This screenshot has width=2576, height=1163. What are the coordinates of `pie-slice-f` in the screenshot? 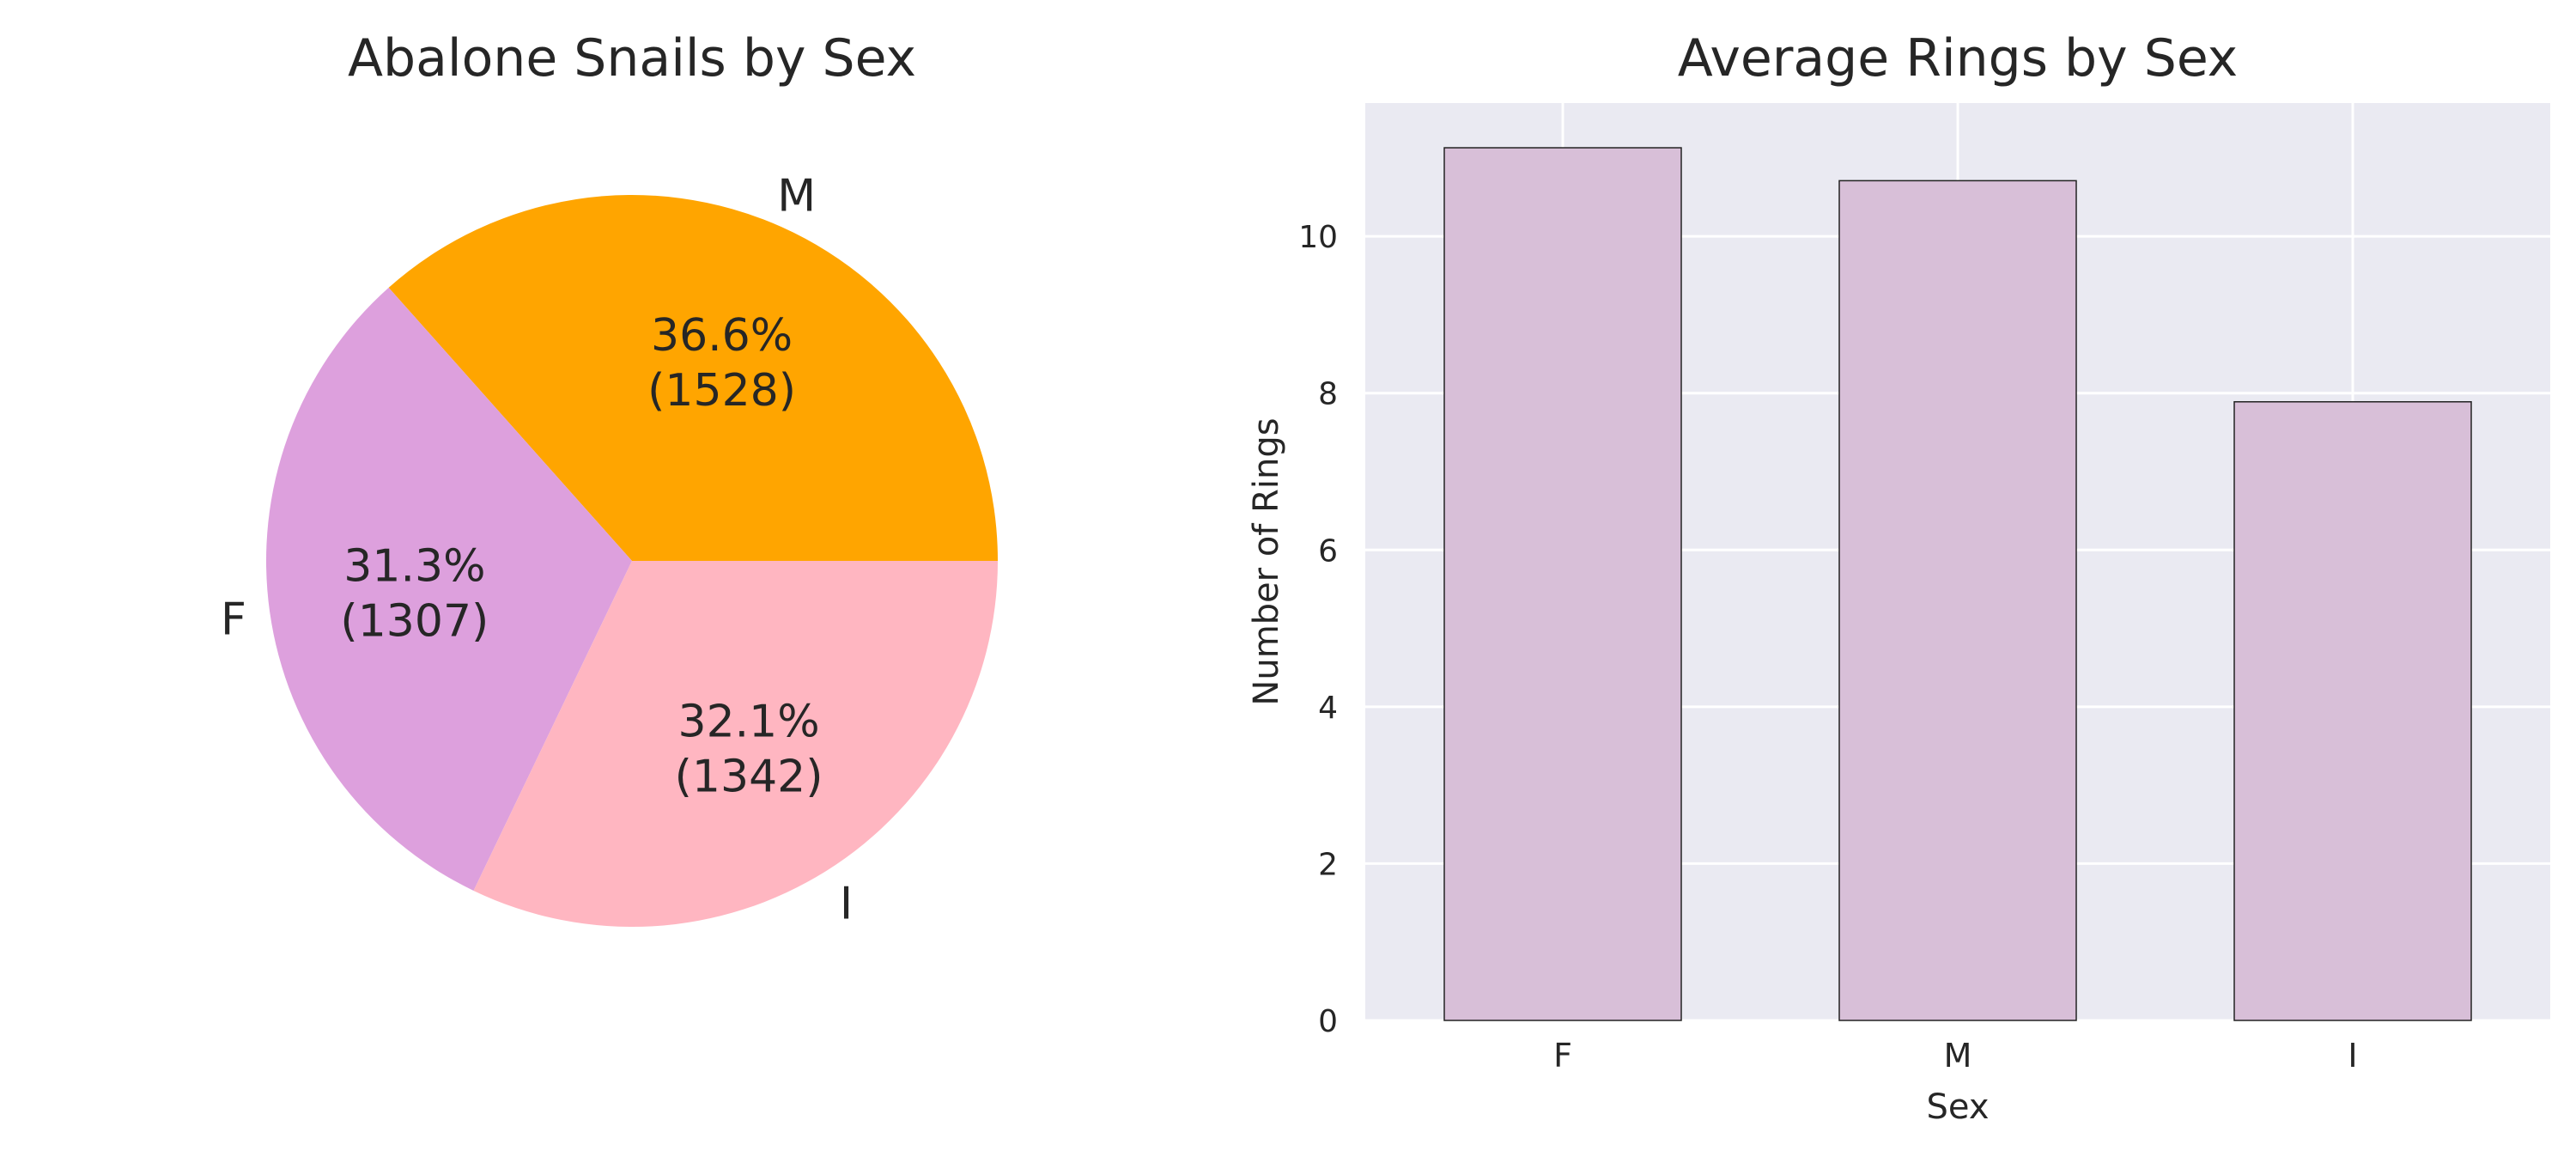 It's located at (449, 589).